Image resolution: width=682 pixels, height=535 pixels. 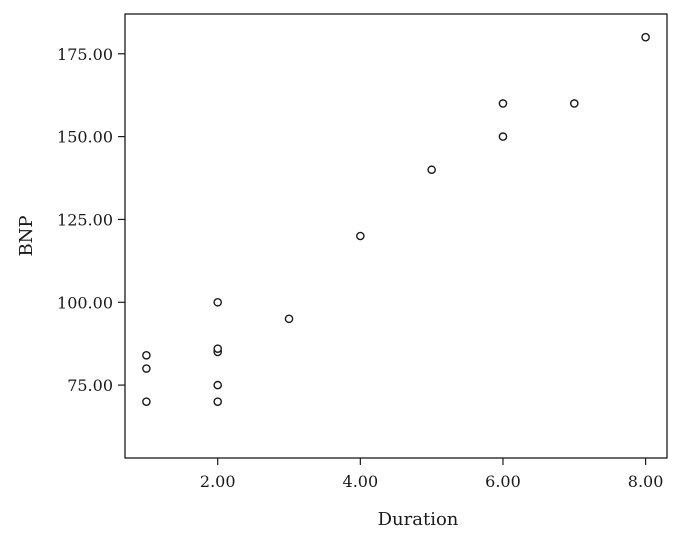 I want to click on y-axis-title: BNP, so click(x=26, y=235).